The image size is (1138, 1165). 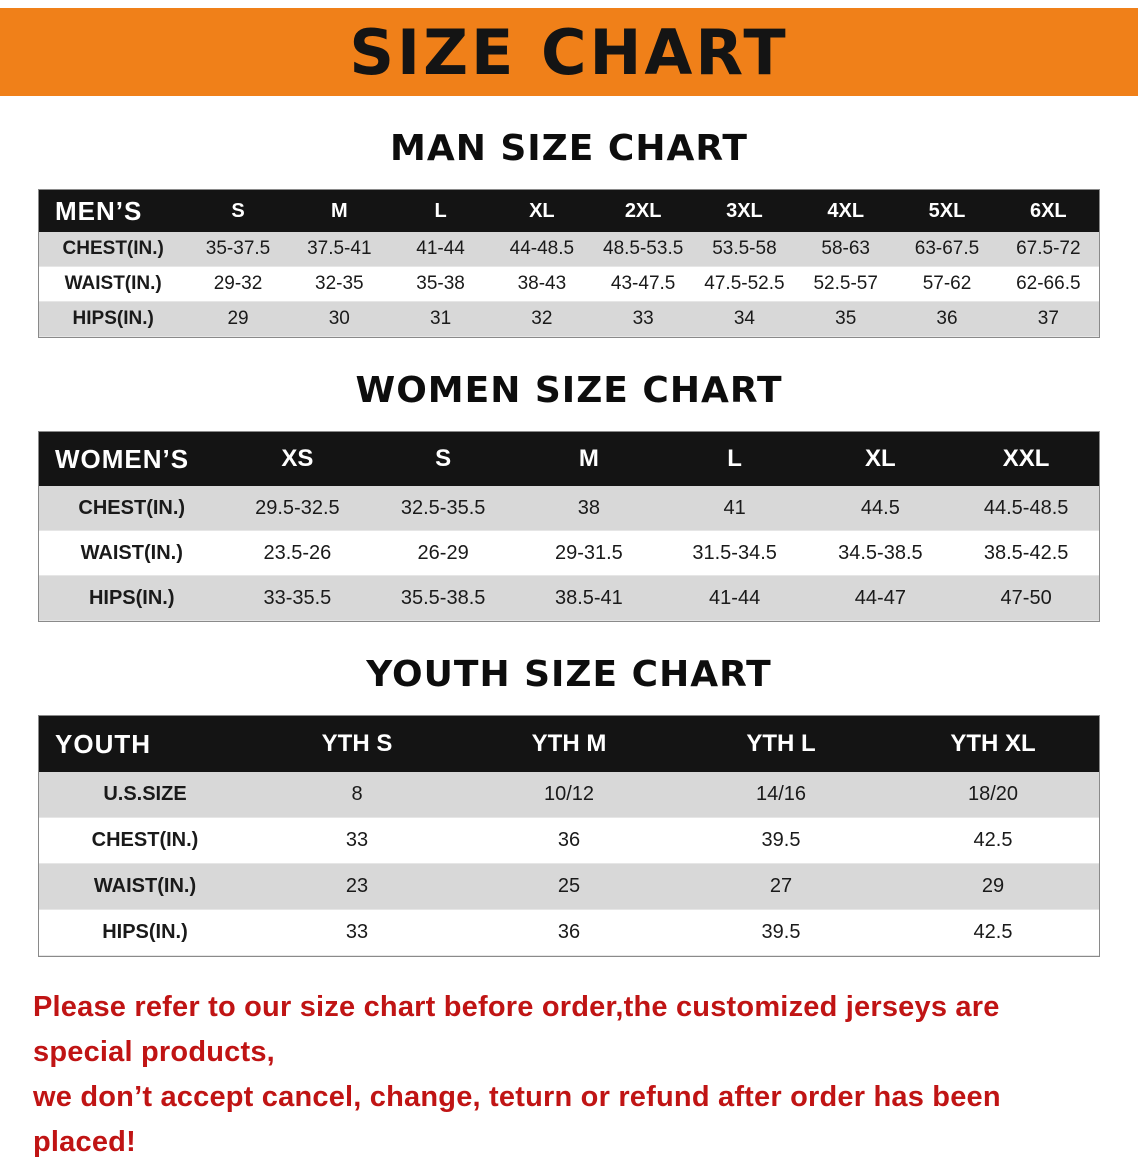 I want to click on size-value-cell: 14/16, so click(x=781, y=795).